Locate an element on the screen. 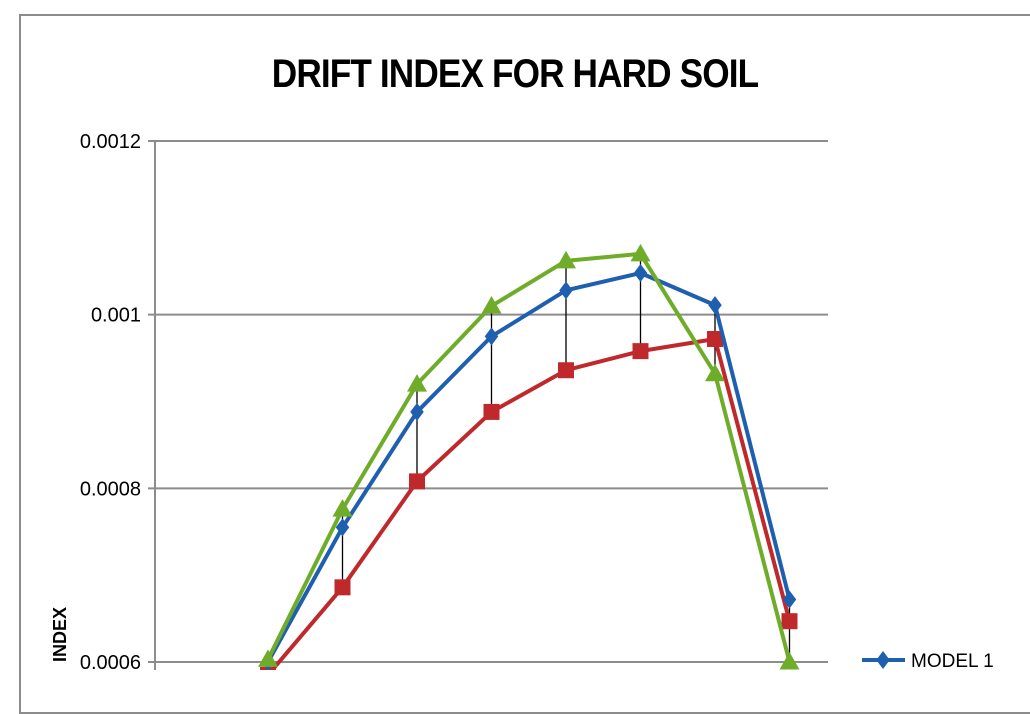  legend-label: MODEL 1 is located at coordinates (952, 660).